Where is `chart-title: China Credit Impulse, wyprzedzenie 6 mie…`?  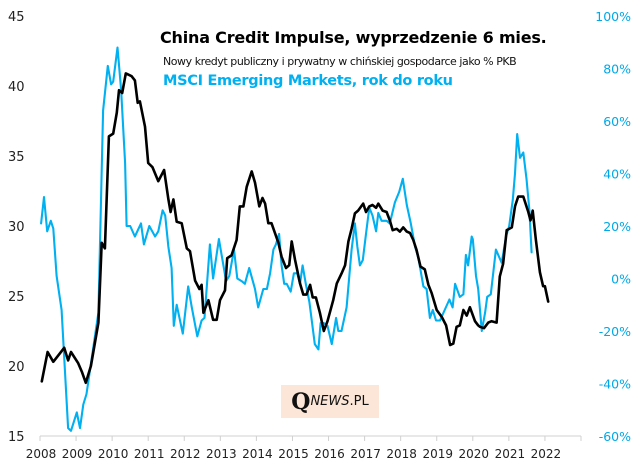 chart-title: China Credit Impulse, wyprzedzenie 6 mie… is located at coordinates (353, 38).